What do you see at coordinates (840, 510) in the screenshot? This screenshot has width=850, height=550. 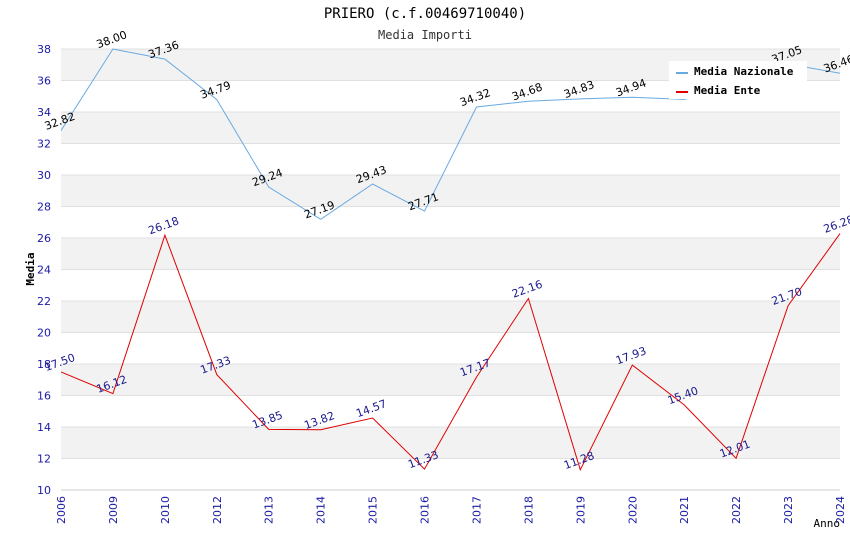 I see `x-tick-label: 2024` at bounding box center [840, 510].